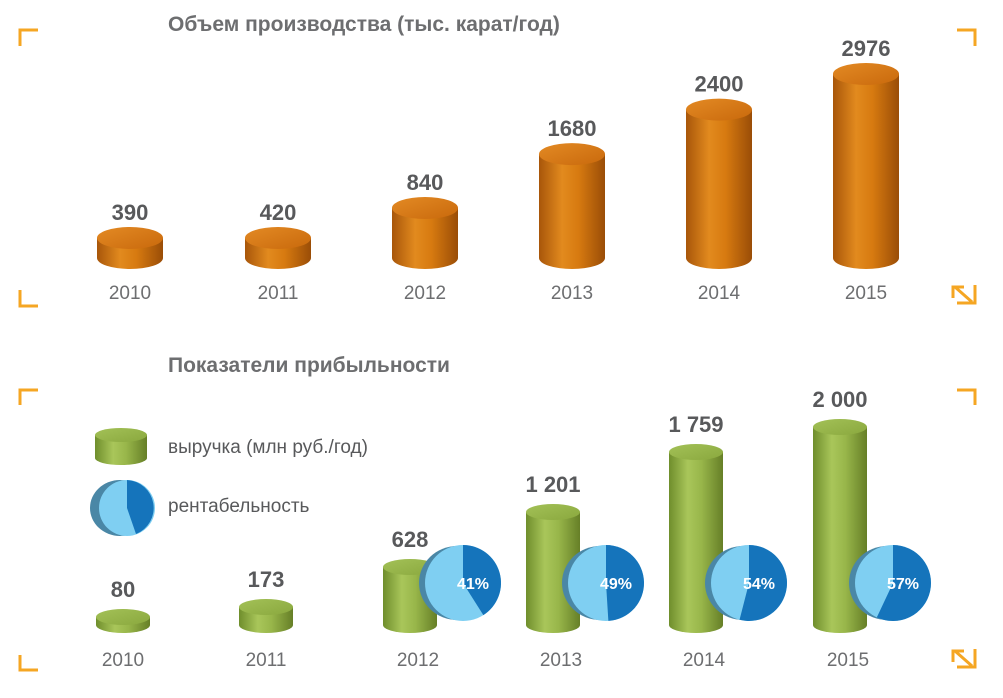 This screenshot has height=698, width=1003. I want to click on legend-revenue-label: выручка (млн руб./год), so click(268, 447).